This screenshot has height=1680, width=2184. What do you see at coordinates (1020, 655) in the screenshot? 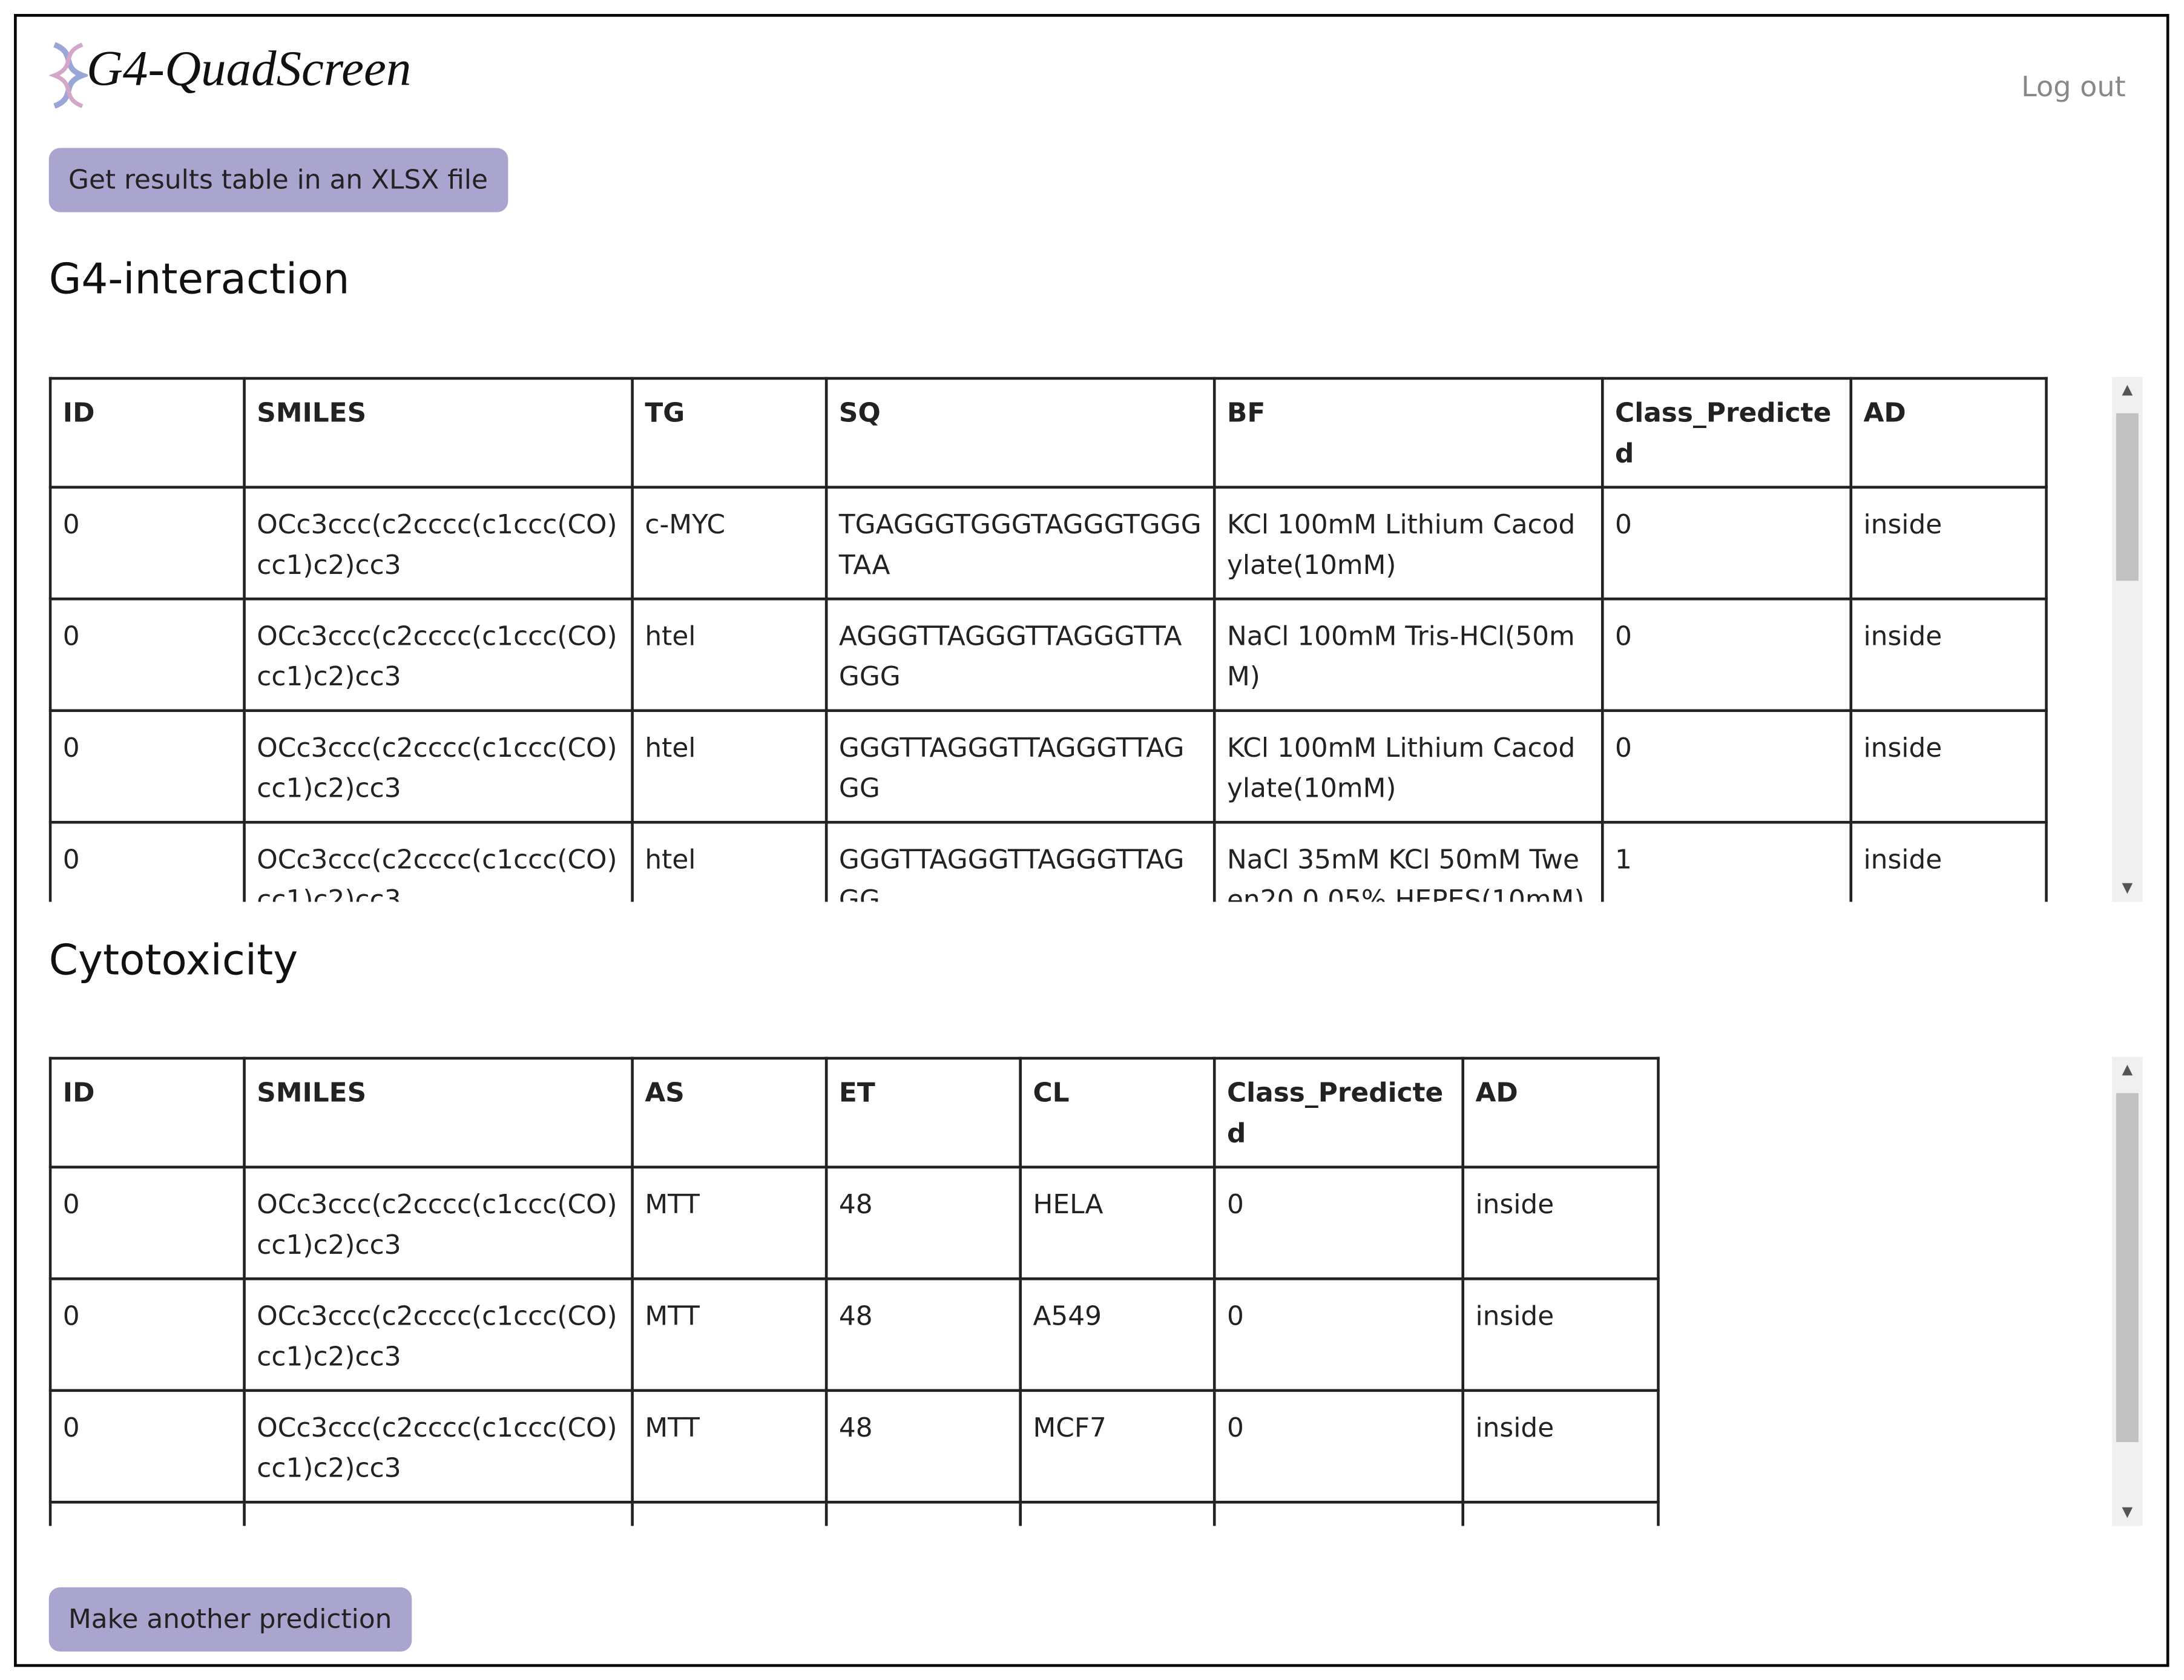
I see `table-cell: AGGGTTAGGGTTAGGGTTAGGG` at bounding box center [1020, 655].